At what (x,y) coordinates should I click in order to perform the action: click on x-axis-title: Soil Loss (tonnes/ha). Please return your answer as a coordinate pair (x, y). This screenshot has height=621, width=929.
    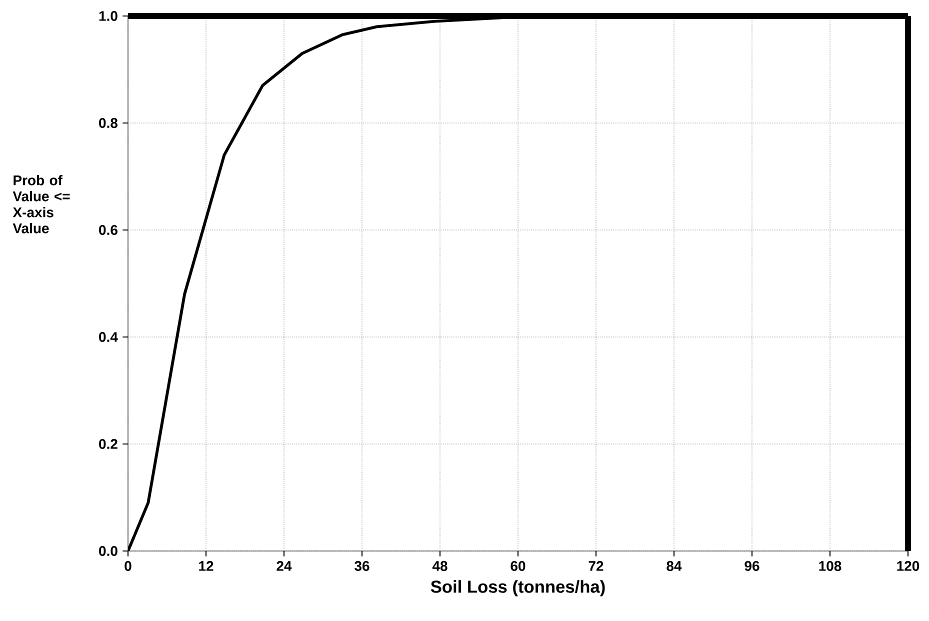
    Looking at the image, I should click on (517, 588).